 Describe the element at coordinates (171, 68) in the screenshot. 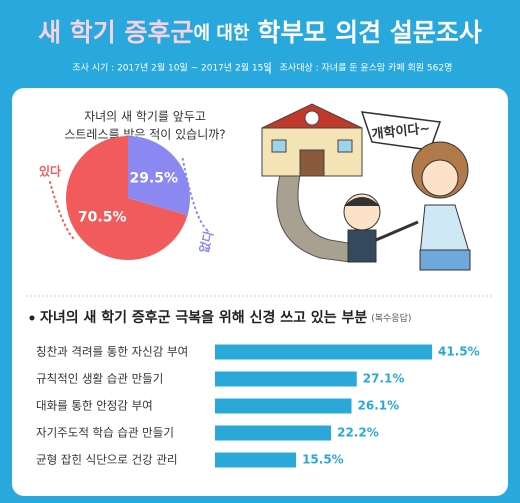

I see `survey-period: 조사 시기 : 2017년 2월 10일 ~ 2017년 2월 15일` at that location.